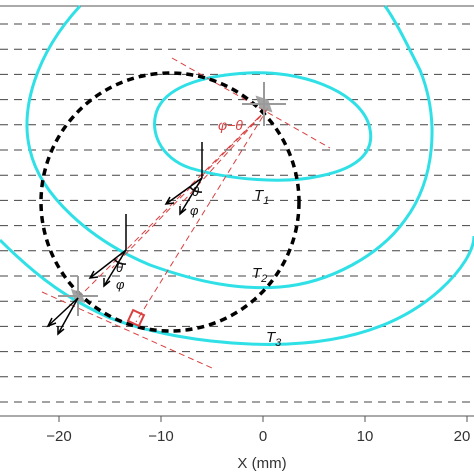 The image size is (474, 474). What do you see at coordinates (263, 279) in the screenshot?
I see `label-t2-subscript: 2` at bounding box center [263, 279].